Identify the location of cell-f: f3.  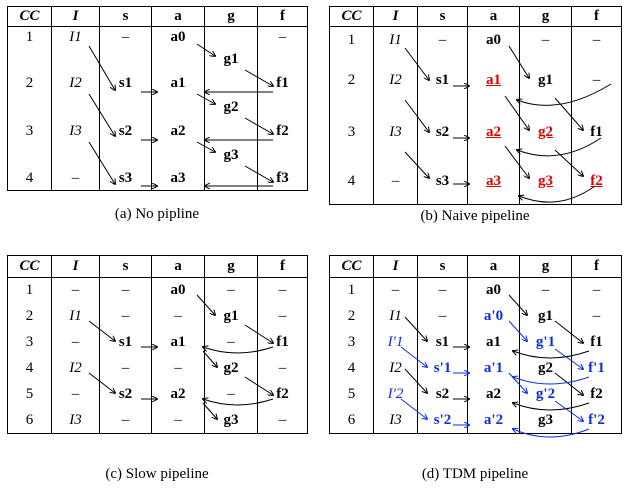
(282, 178).